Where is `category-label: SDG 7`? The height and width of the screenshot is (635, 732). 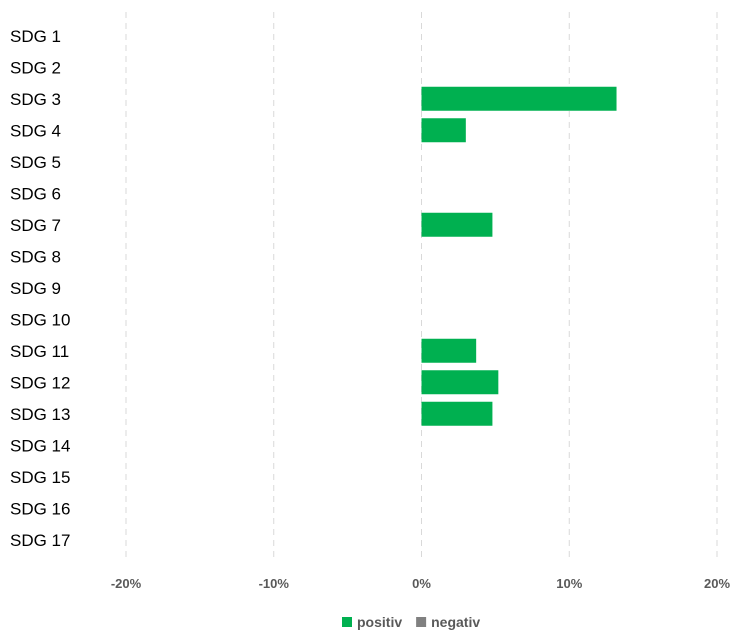
category-label: SDG 7 is located at coordinates (35, 225).